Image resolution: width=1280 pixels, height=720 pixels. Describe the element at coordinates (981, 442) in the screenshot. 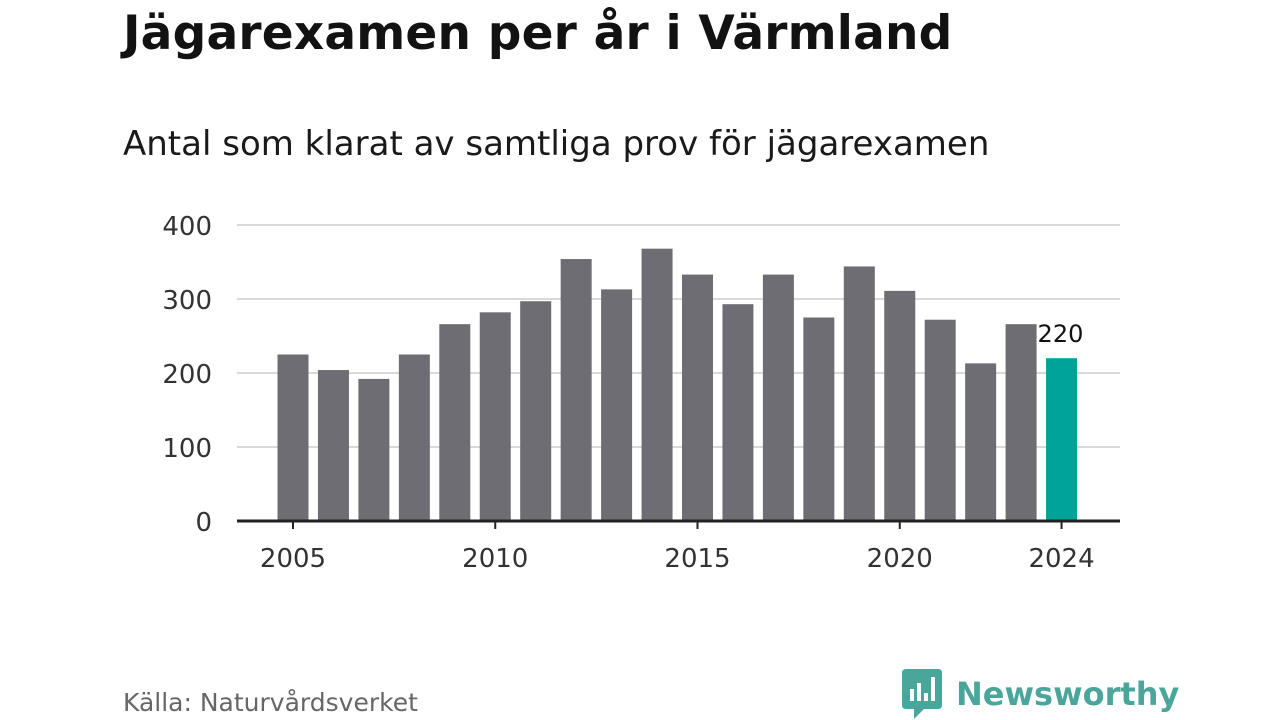

I see `bar-2022` at that location.